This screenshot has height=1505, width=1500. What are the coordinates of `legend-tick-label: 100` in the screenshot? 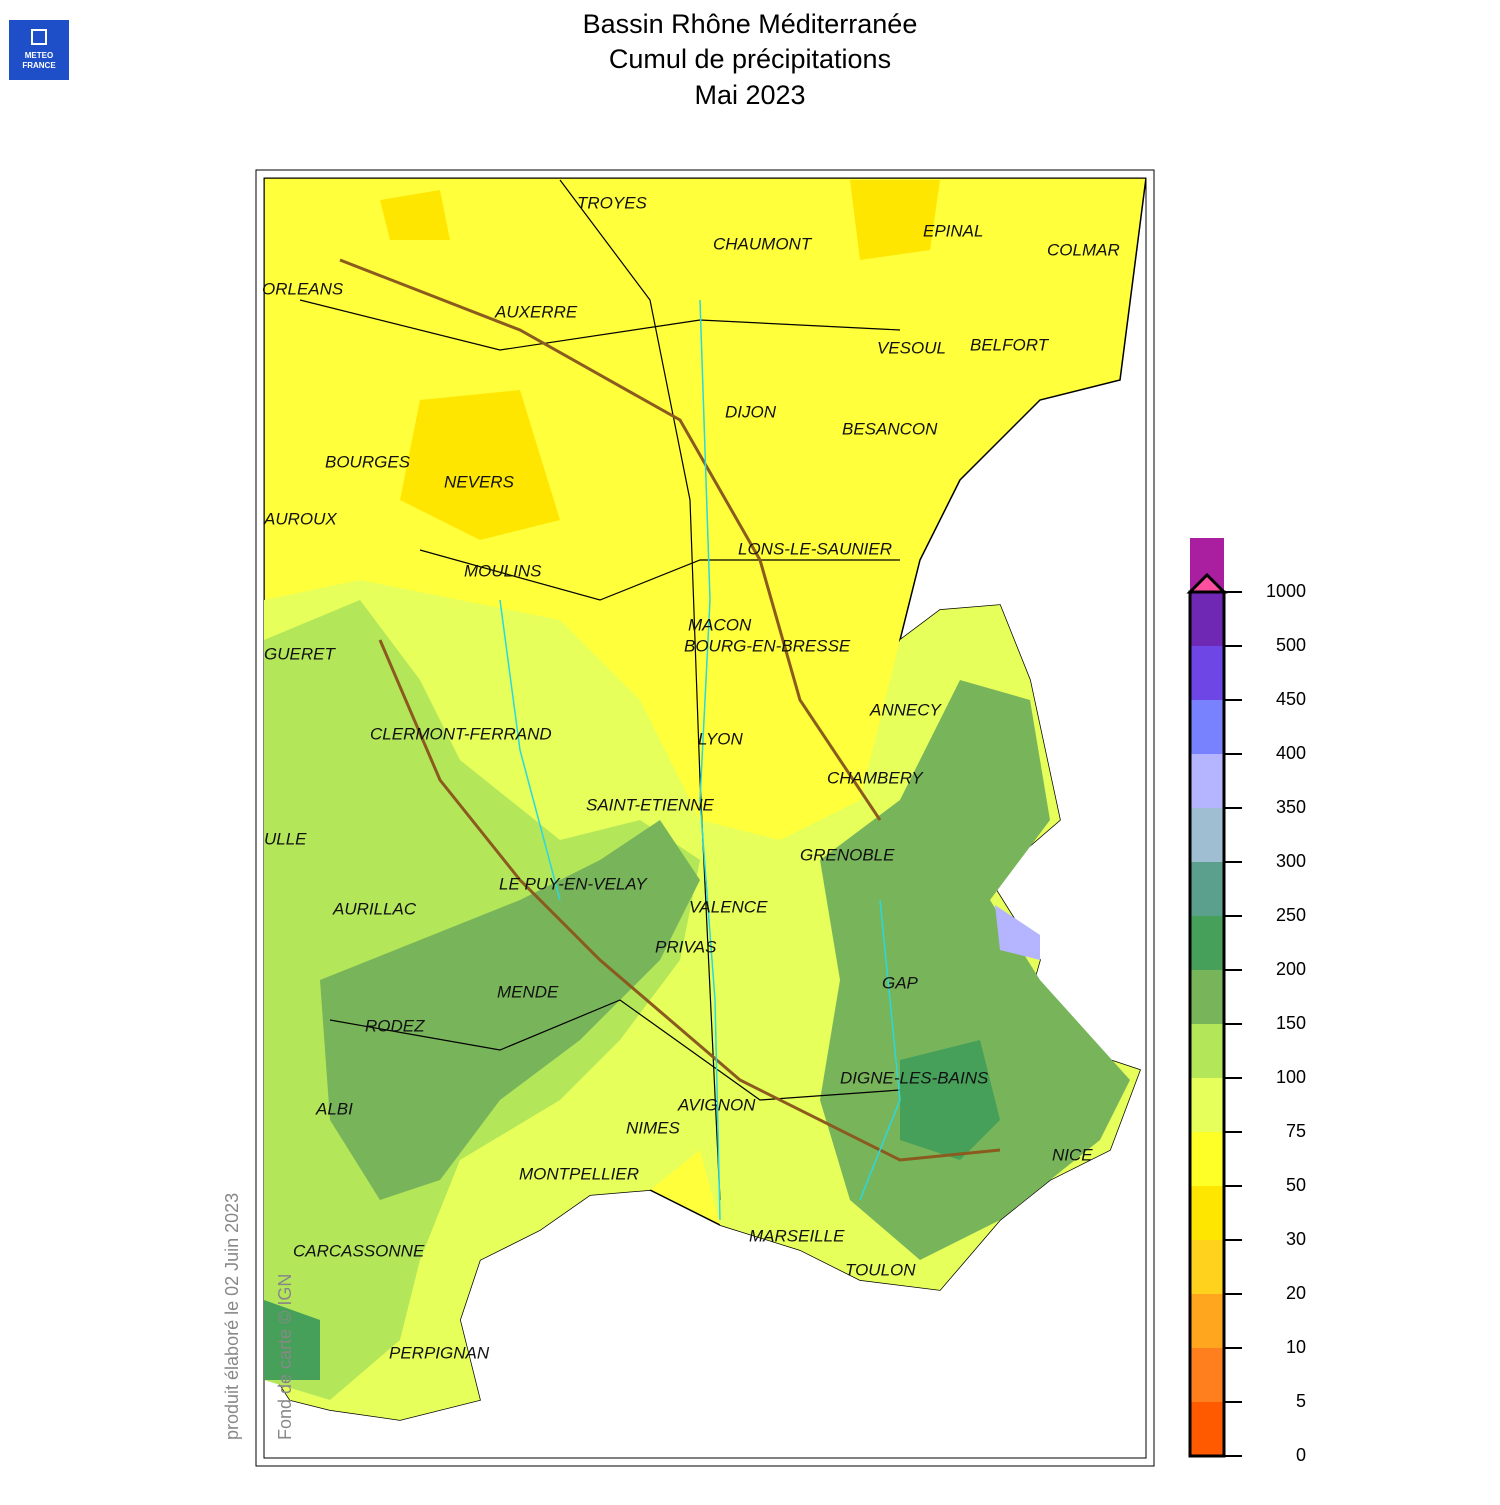 It's located at (1291, 1077).